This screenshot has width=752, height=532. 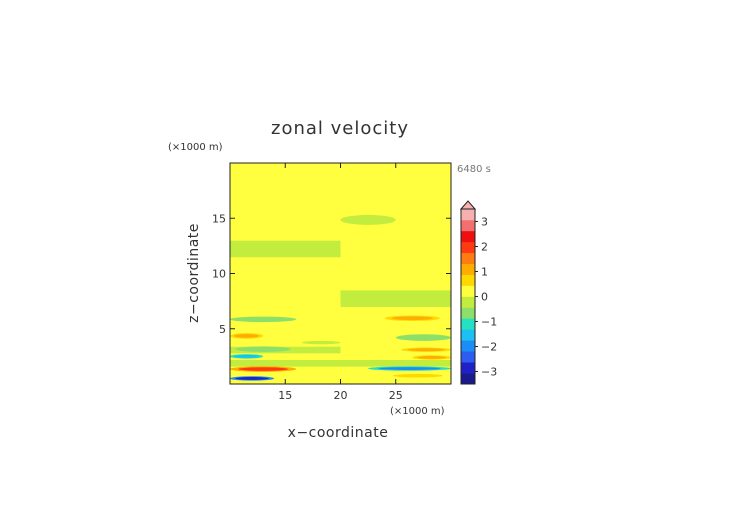 I want to click on y-tick-label-5: 5, so click(x=222, y=329).